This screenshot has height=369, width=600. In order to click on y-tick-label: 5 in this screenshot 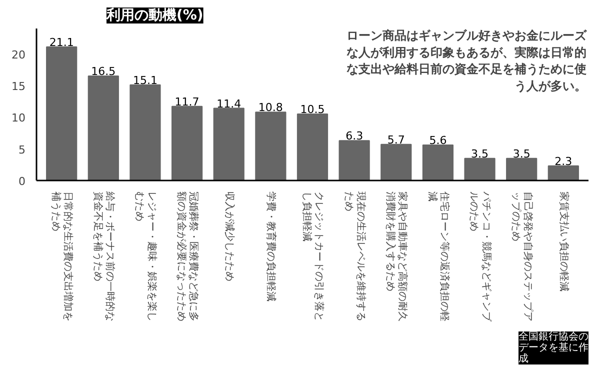, I will do `click(22, 149)`.